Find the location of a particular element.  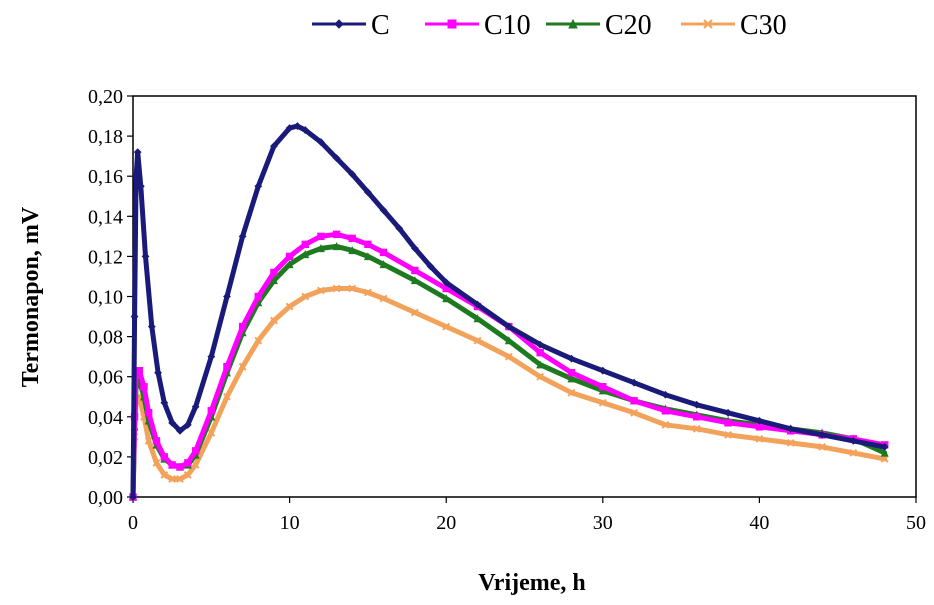

y-tick-label: 0,10 is located at coordinates (105, 298).